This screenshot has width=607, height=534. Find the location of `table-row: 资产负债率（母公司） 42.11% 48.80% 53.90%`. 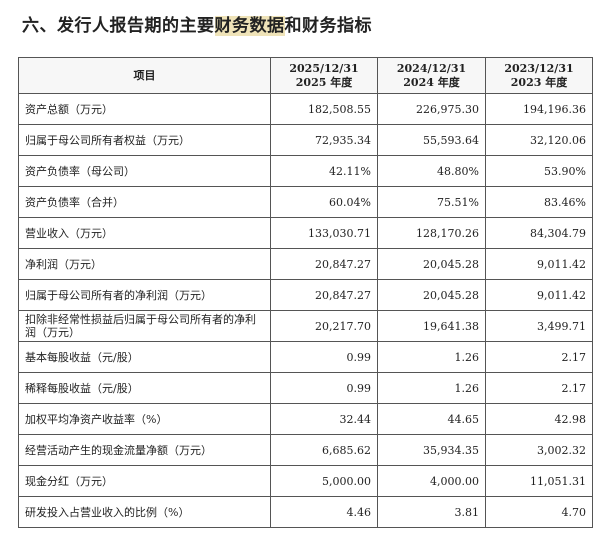

table-row: 资产负债率（母公司） 42.11% 48.80% 53.90% is located at coordinates (305, 171).